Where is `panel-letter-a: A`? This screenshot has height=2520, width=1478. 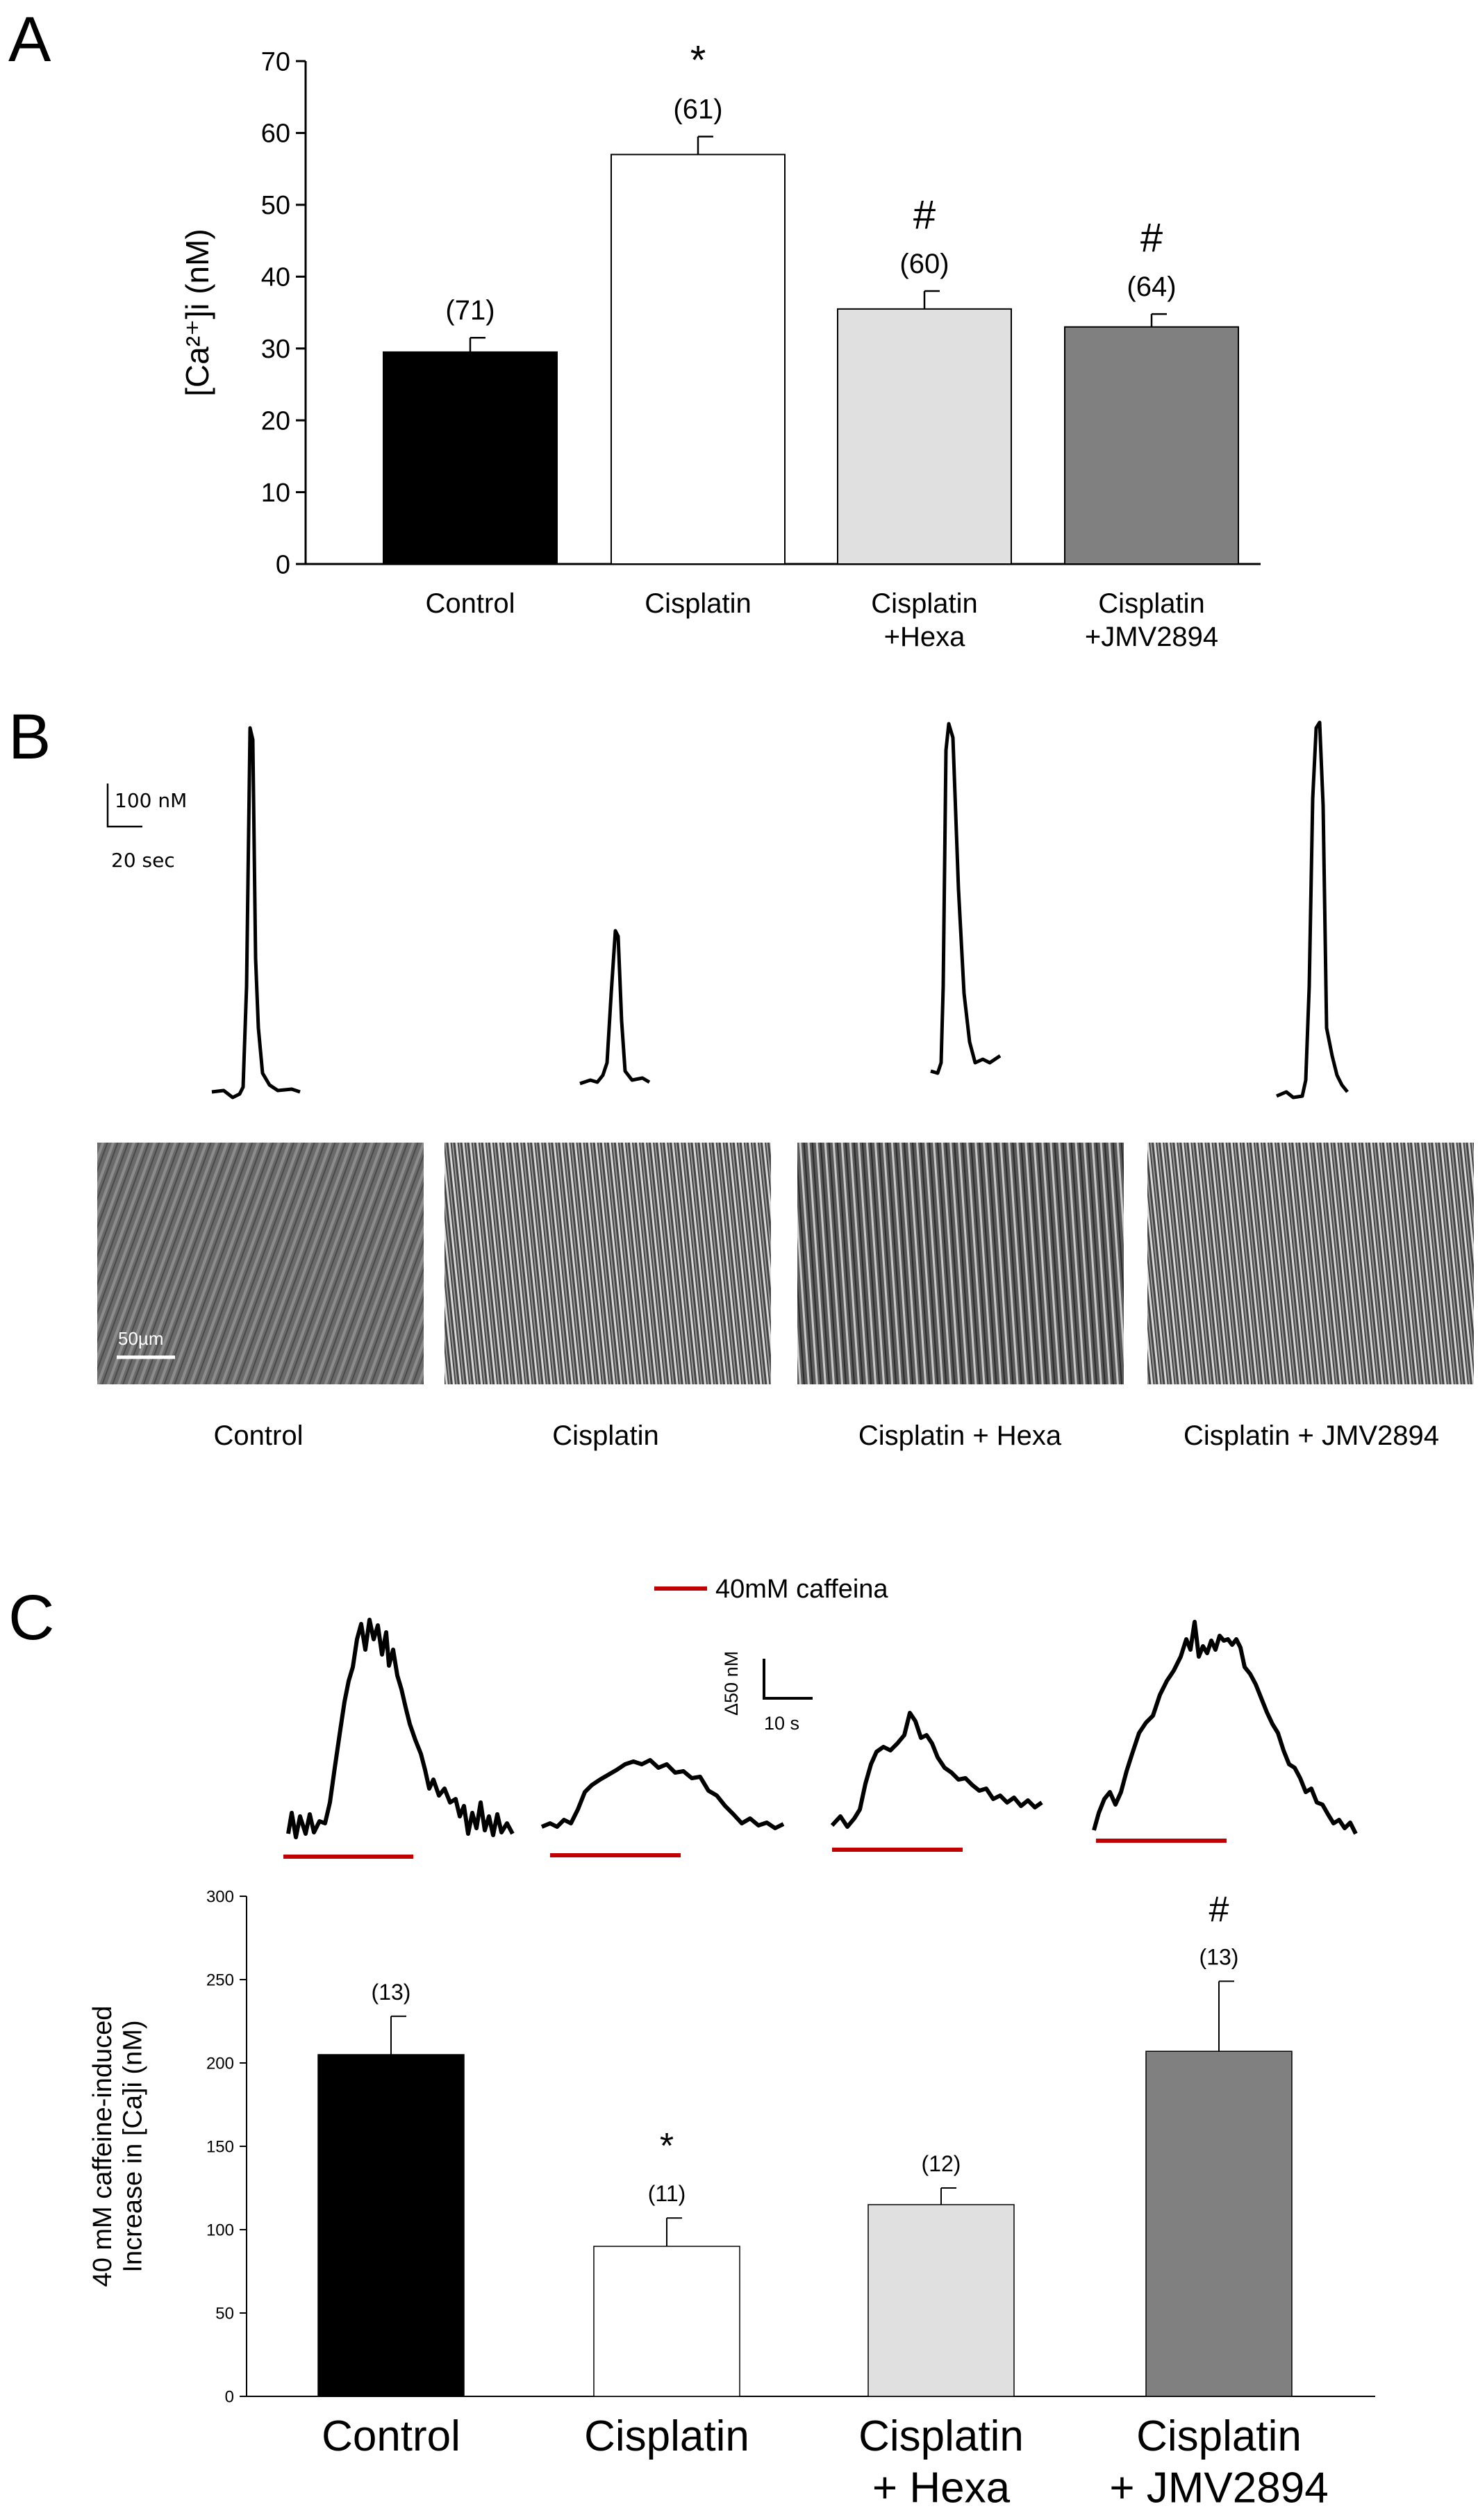
panel-letter-a: A is located at coordinates (29, 39).